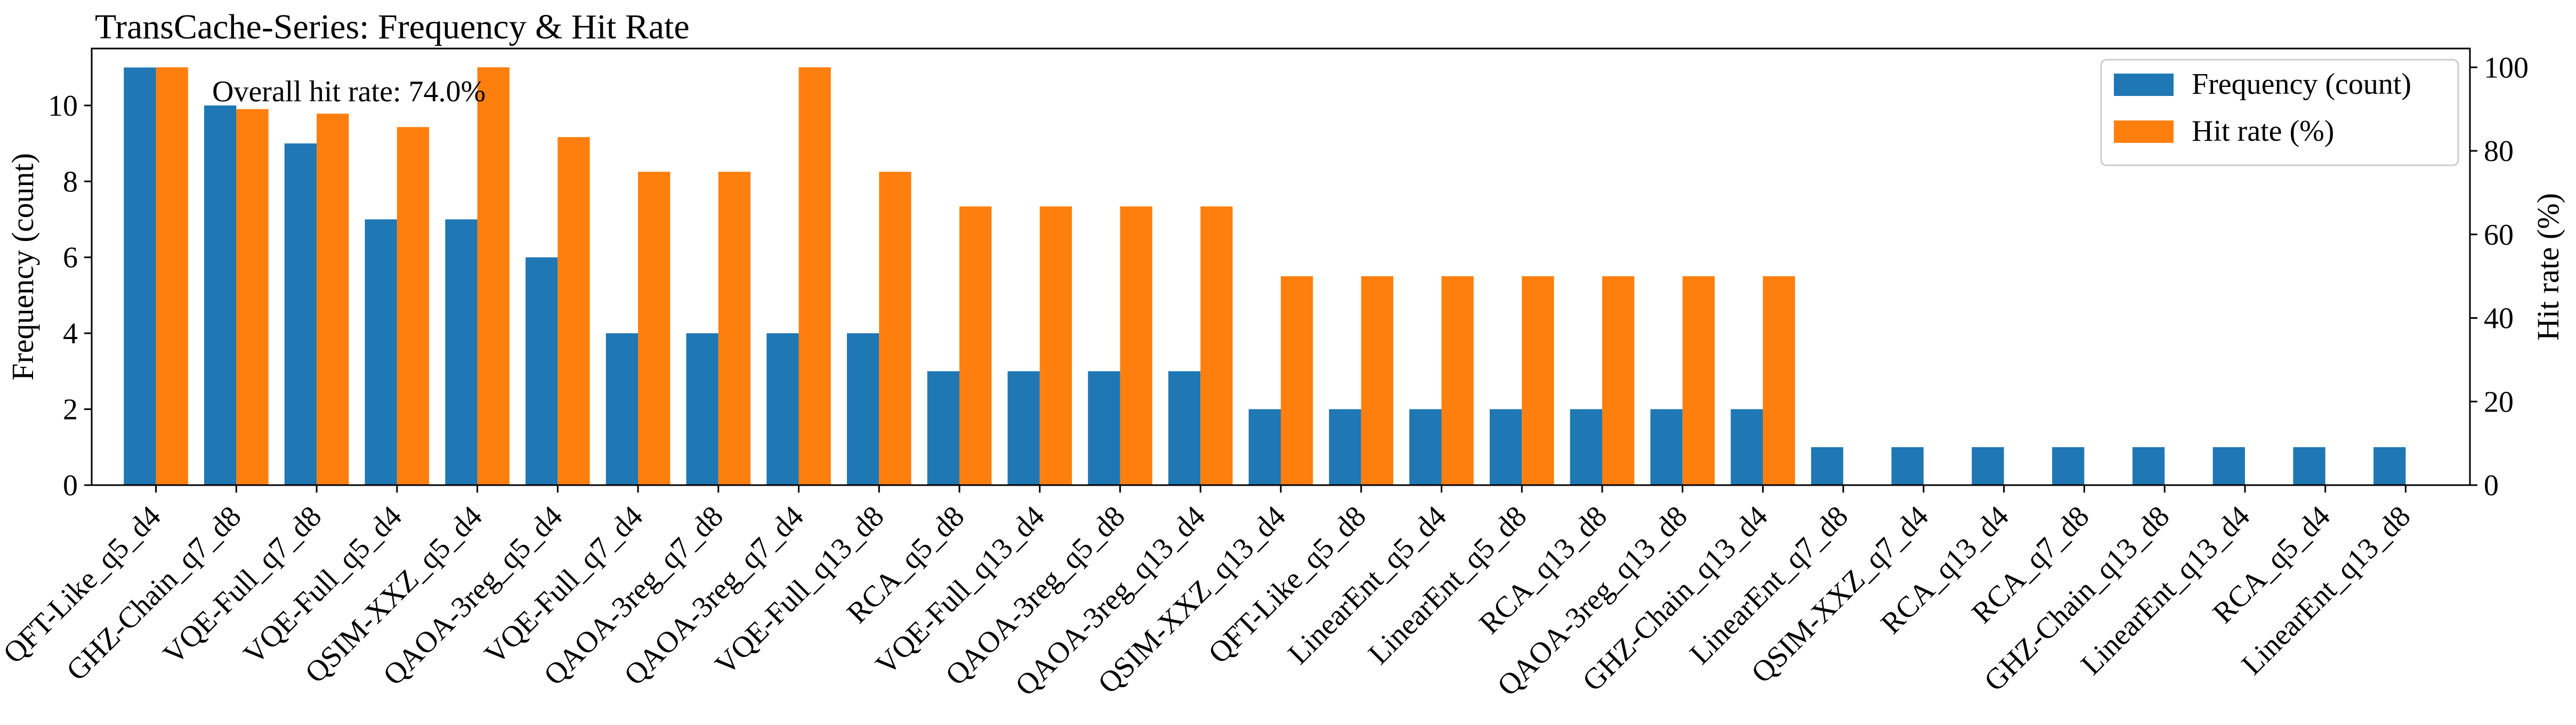 This screenshot has height=725, width=2576. I want to click on y2-tick-label: 0, so click(2492, 485).